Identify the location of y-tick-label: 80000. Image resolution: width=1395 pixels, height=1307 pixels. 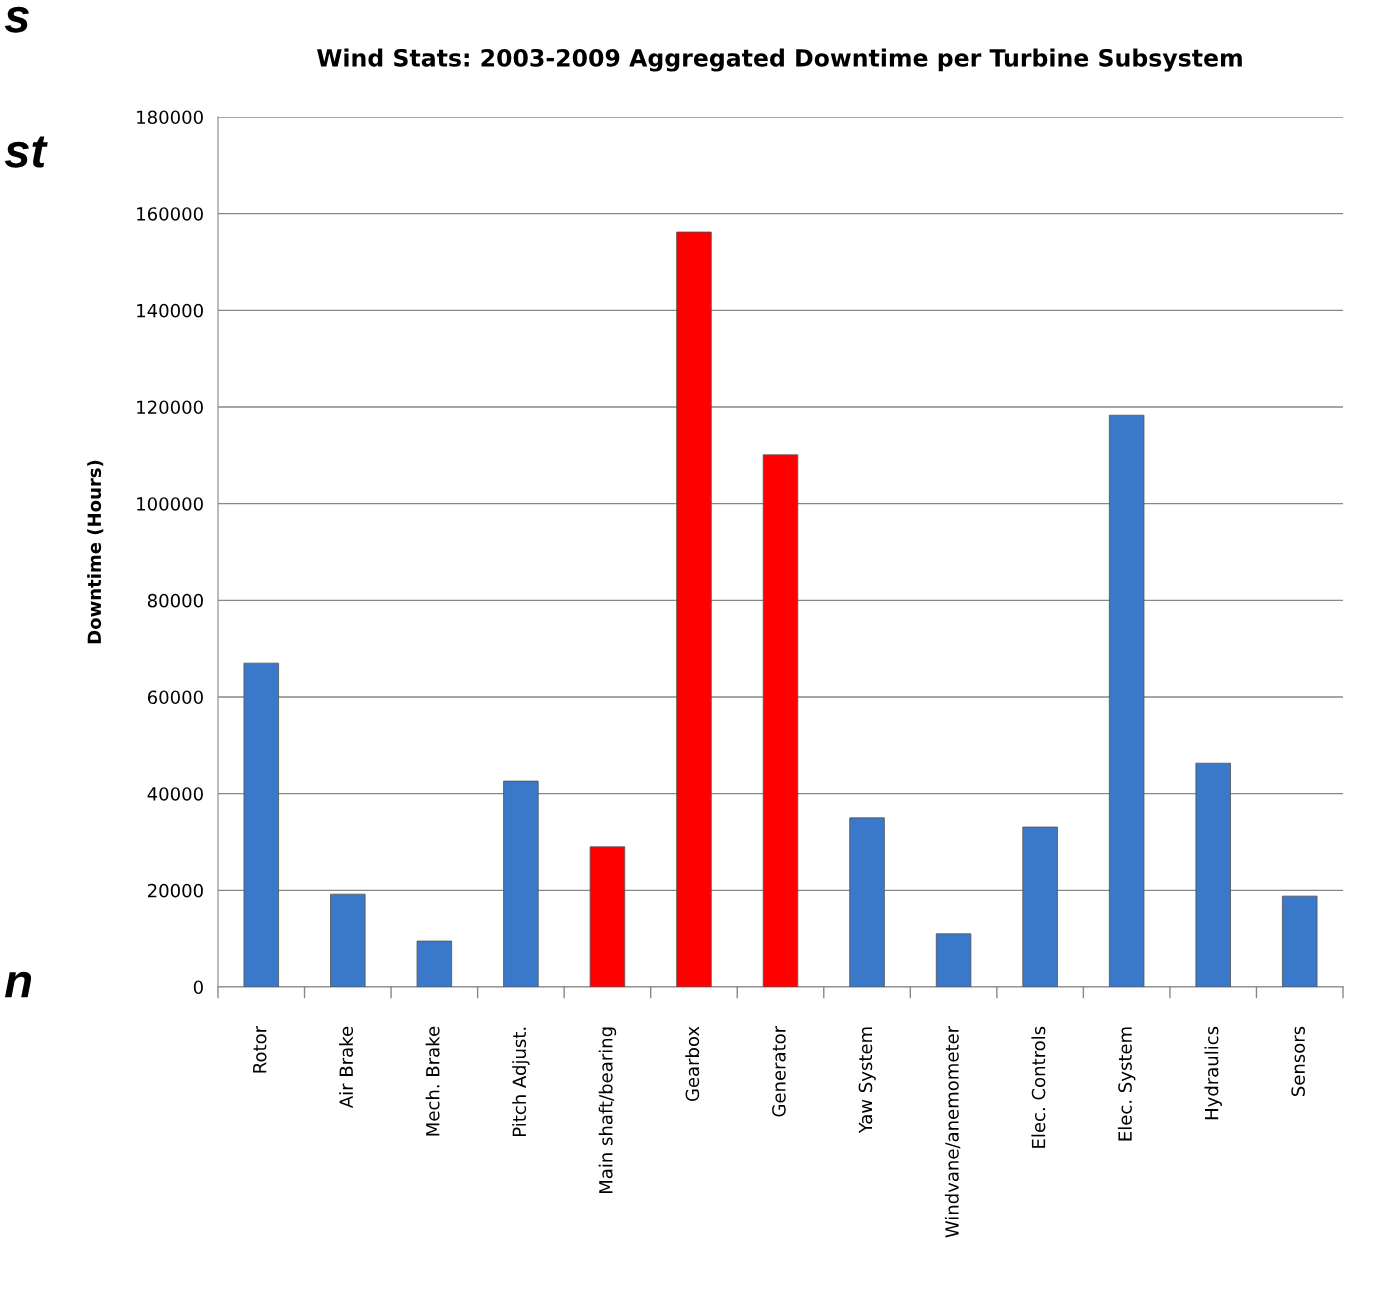
(175, 600).